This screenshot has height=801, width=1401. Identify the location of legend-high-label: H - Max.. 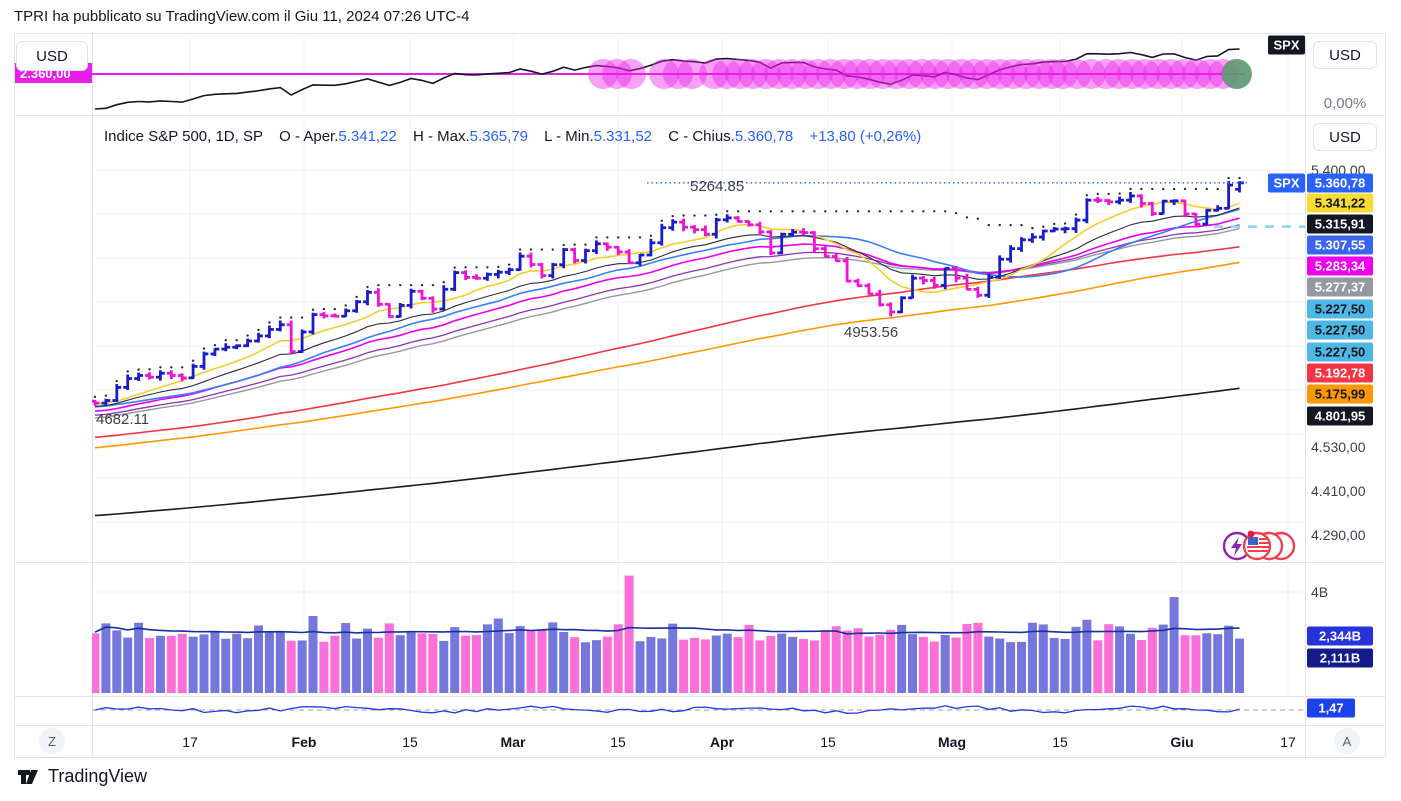
(441, 136).